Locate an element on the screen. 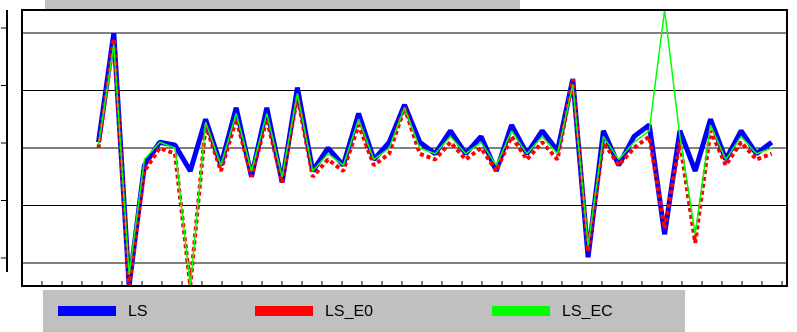  header-bar is located at coordinates (282, 5).